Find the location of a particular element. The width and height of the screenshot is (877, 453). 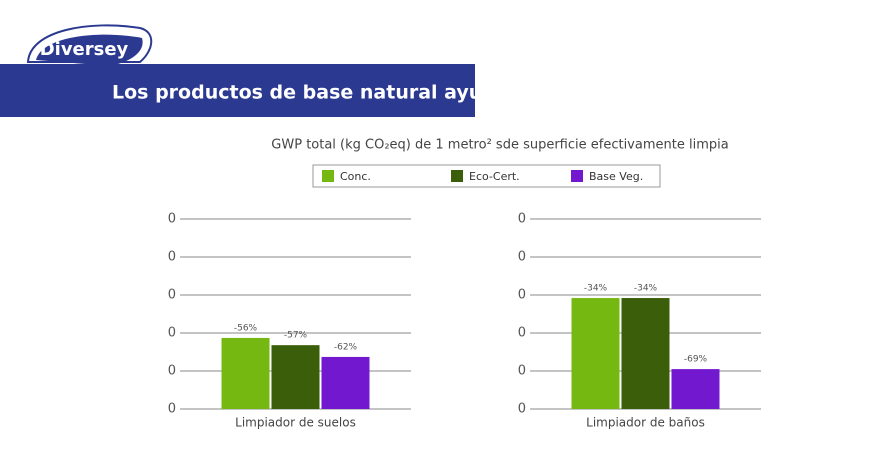

x-tick-label: Limpiador de suelos is located at coordinates (295, 423).